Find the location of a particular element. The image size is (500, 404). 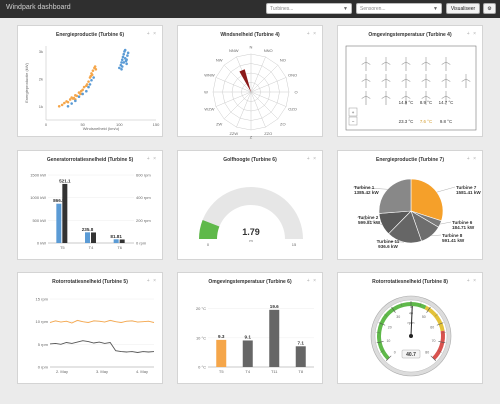

direction-label: WNW is located at coordinates (209, 74).